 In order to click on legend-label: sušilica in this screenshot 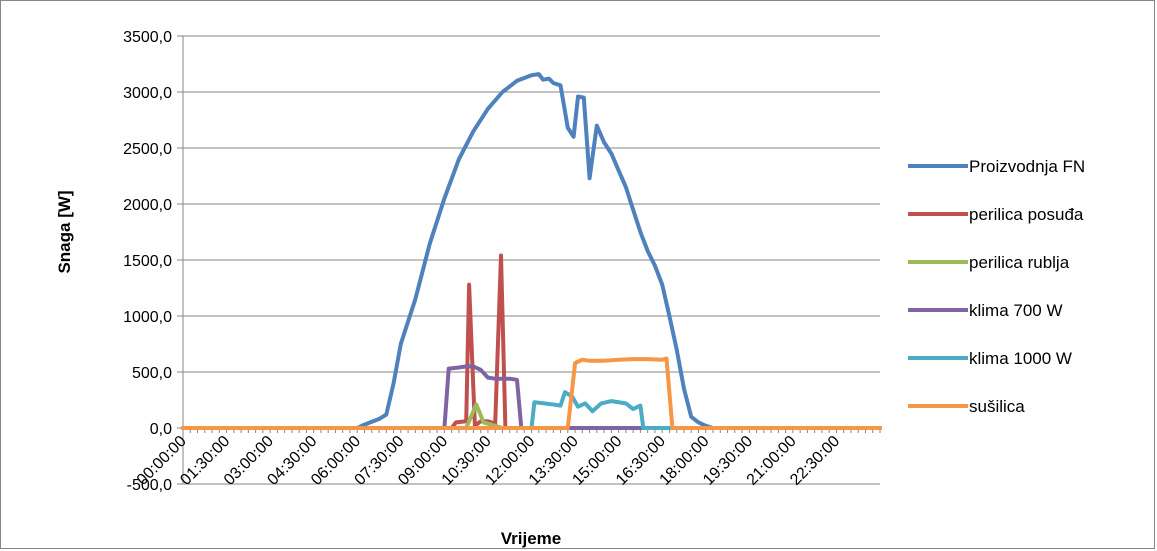, I will do `click(997, 406)`.